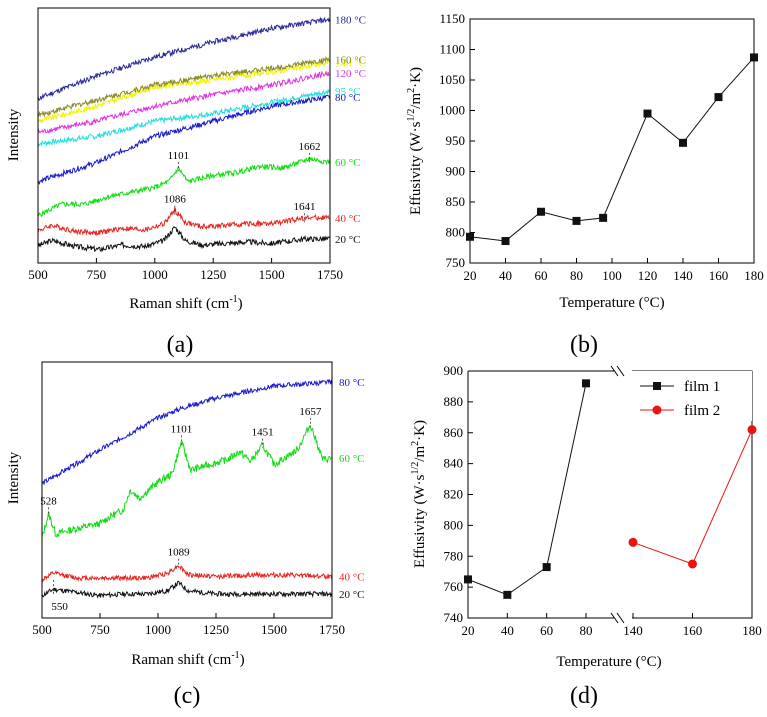 The height and width of the screenshot is (717, 767). What do you see at coordinates (456, 171) in the screenshot?
I see `y-tick-label-b: 900` at bounding box center [456, 171].